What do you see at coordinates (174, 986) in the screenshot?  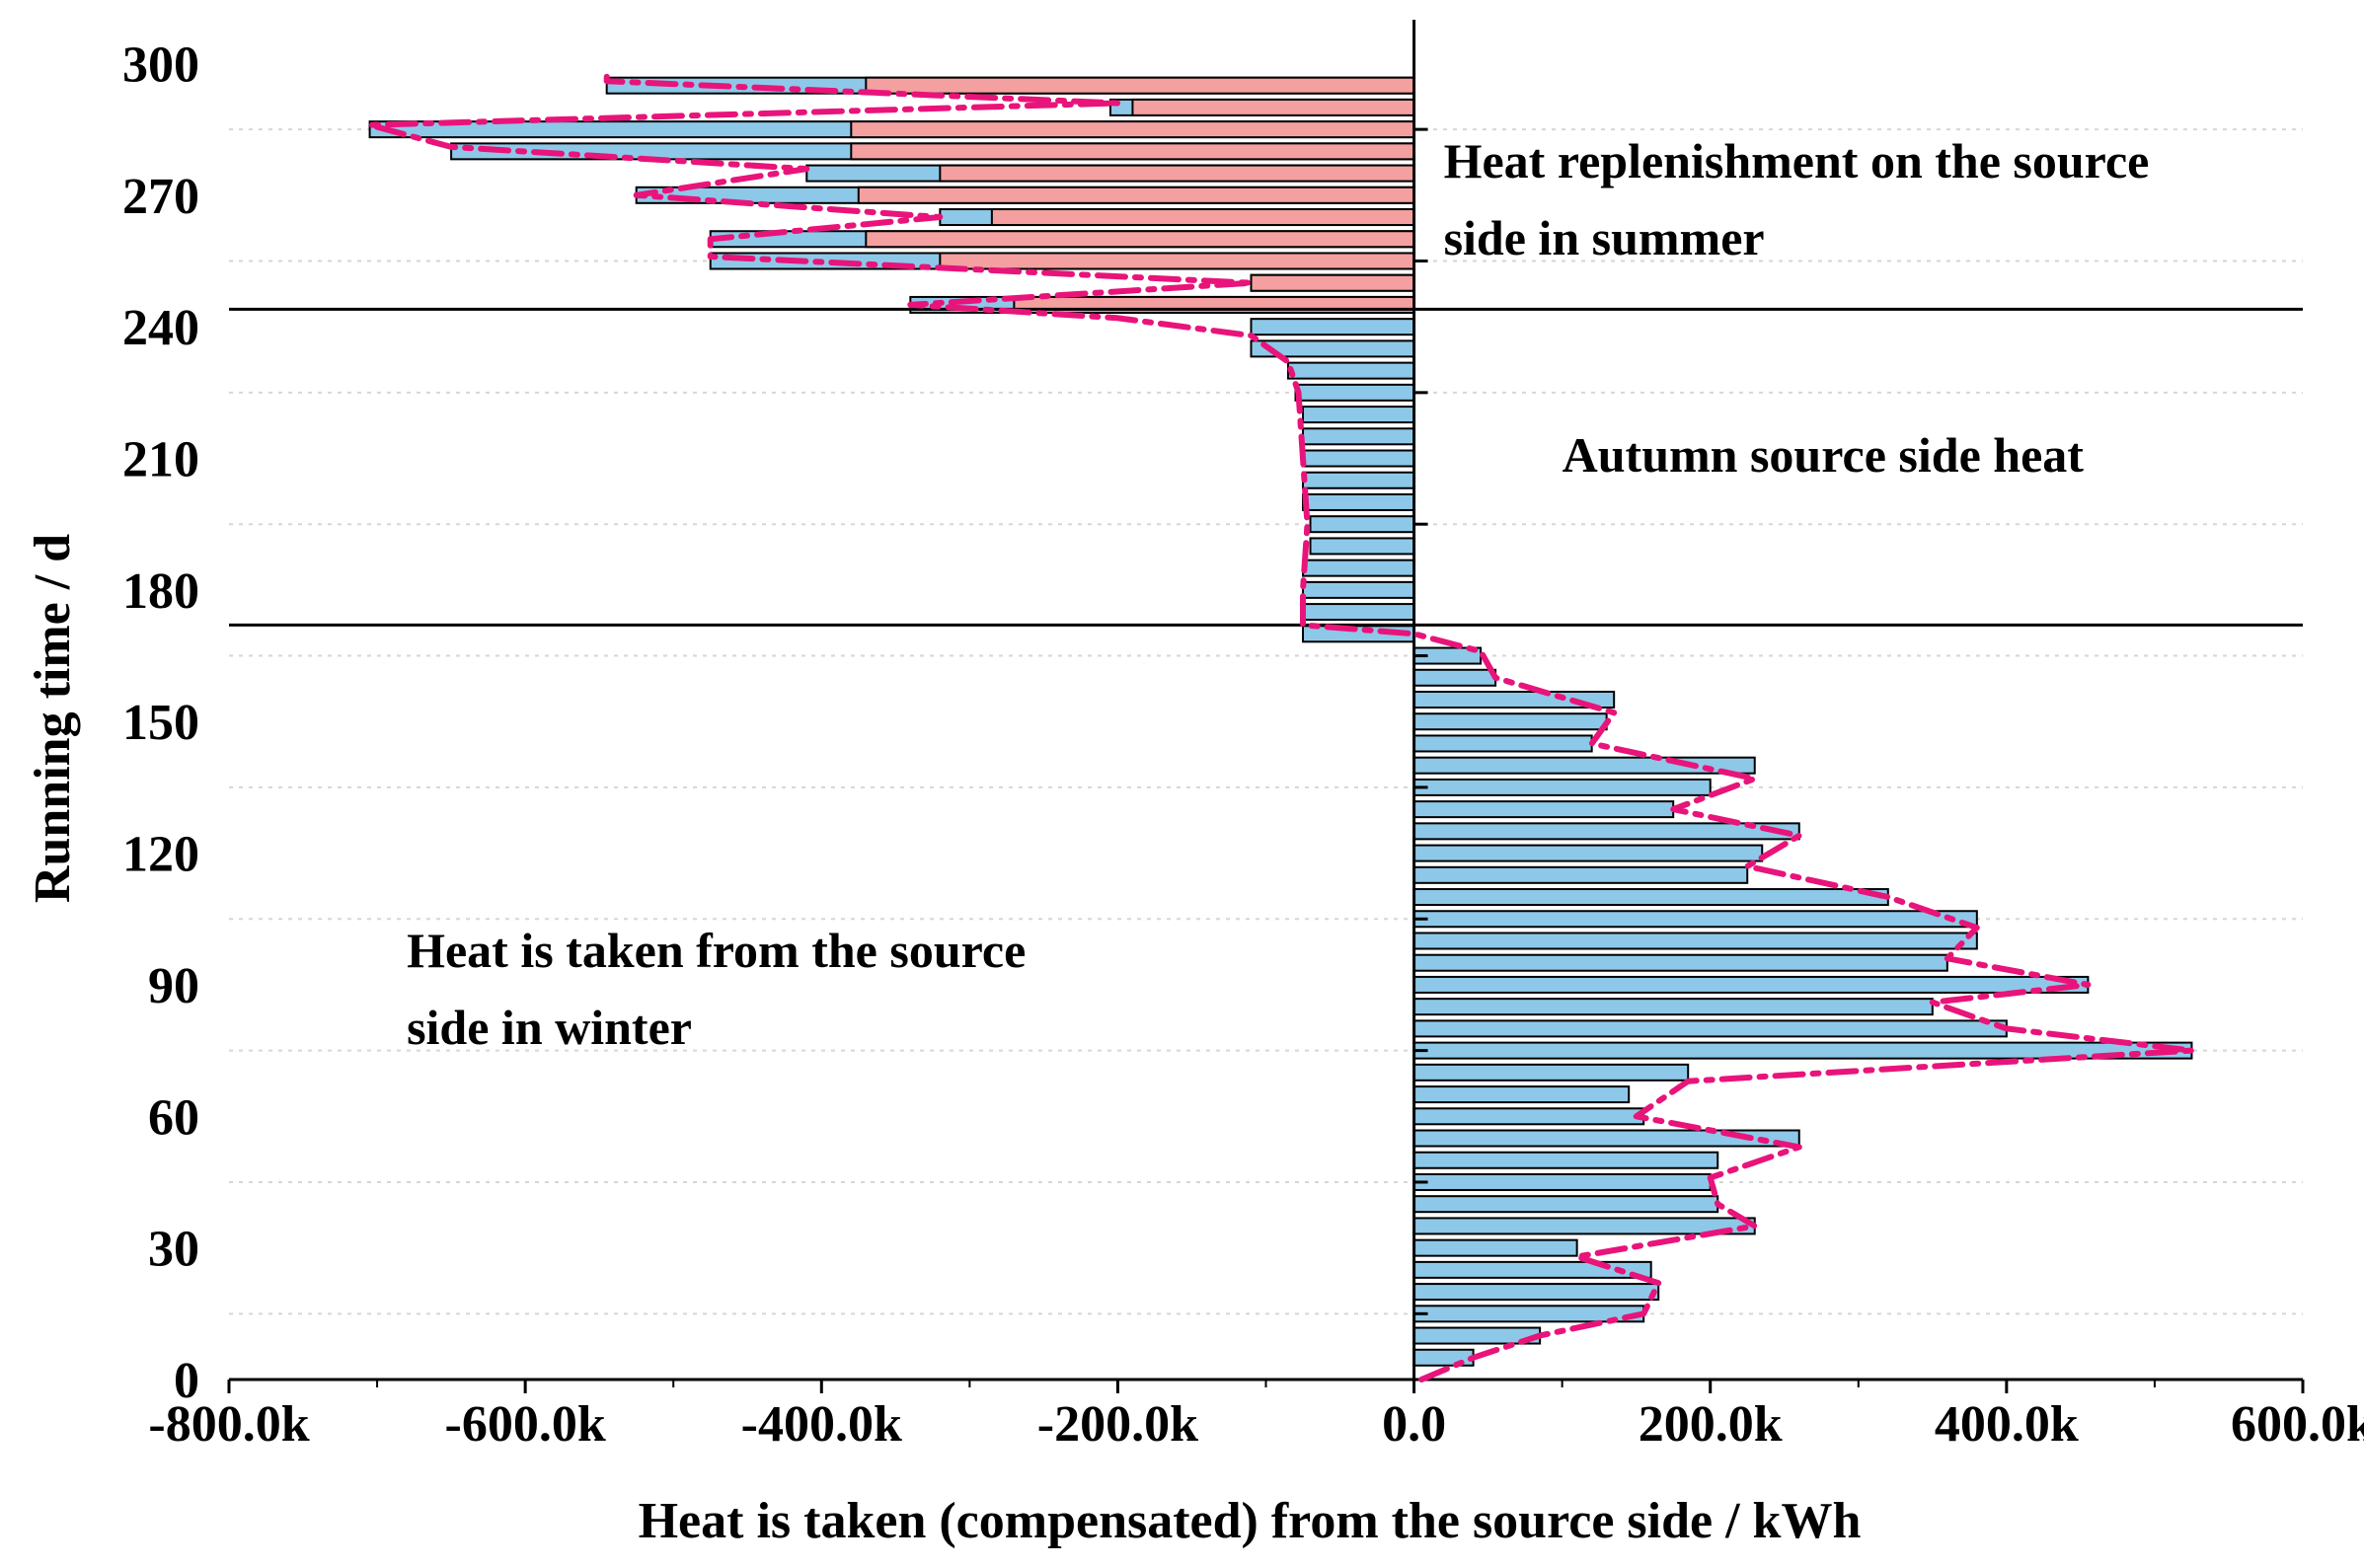 I see `y-tick-label: 90` at bounding box center [174, 986].